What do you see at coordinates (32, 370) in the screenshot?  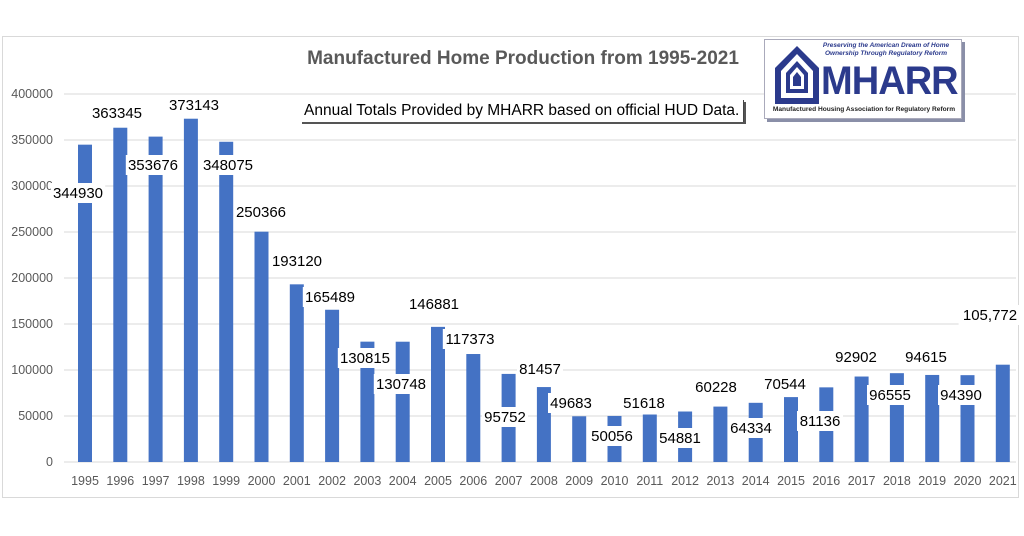 I see `y-tick-label: 100000` at bounding box center [32, 370].